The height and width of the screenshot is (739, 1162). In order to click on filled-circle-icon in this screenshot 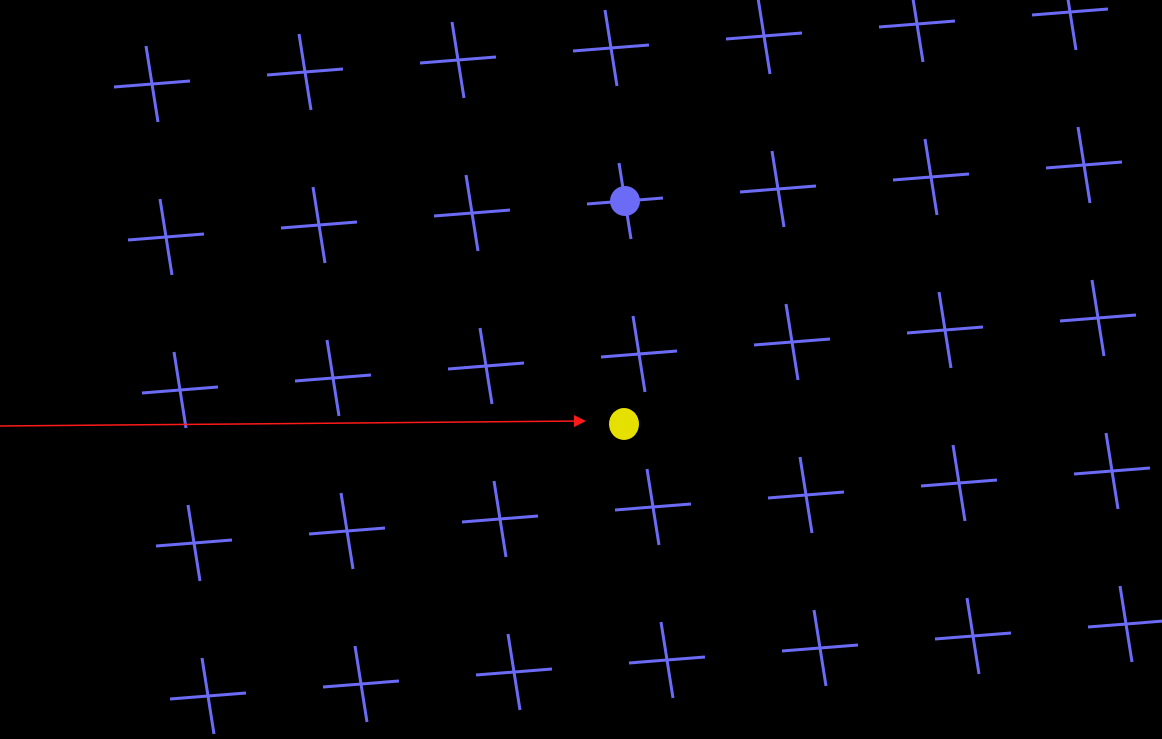, I will do `click(625, 201)`.